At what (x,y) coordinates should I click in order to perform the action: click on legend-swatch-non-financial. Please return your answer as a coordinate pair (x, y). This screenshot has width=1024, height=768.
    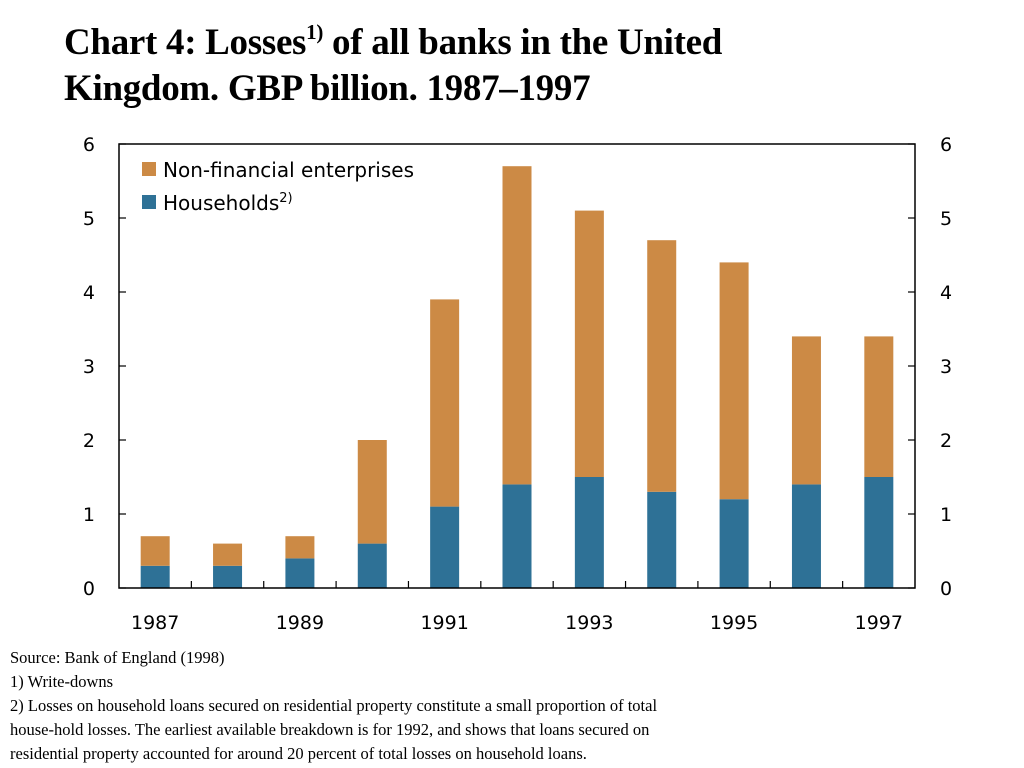
    Looking at the image, I should click on (149, 169).